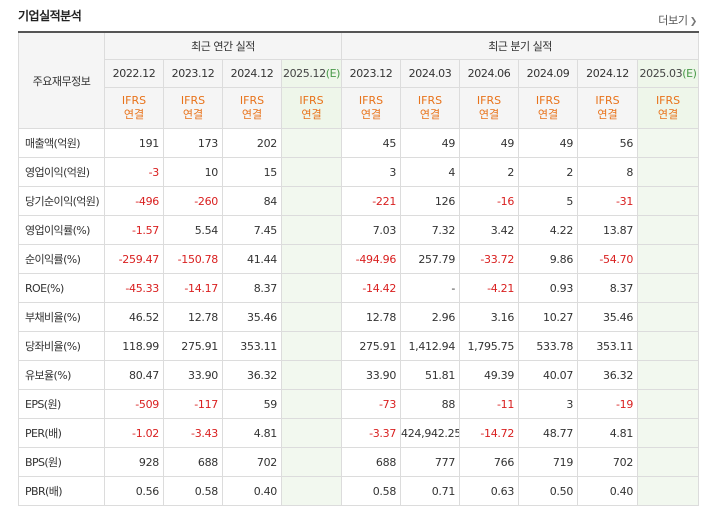 The width and height of the screenshot is (710, 506). What do you see at coordinates (430, 73) in the screenshot?
I see `quarter-period-header: 2024.03` at bounding box center [430, 73].